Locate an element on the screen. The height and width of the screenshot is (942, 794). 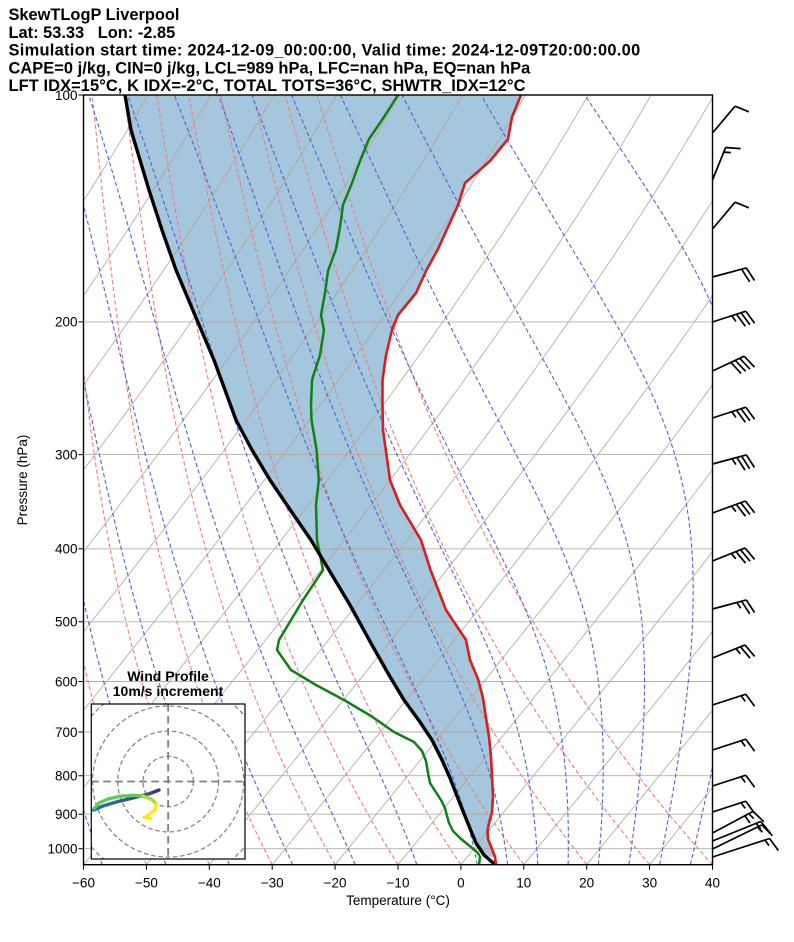
svg-text: 900 is located at coordinates (66, 814).